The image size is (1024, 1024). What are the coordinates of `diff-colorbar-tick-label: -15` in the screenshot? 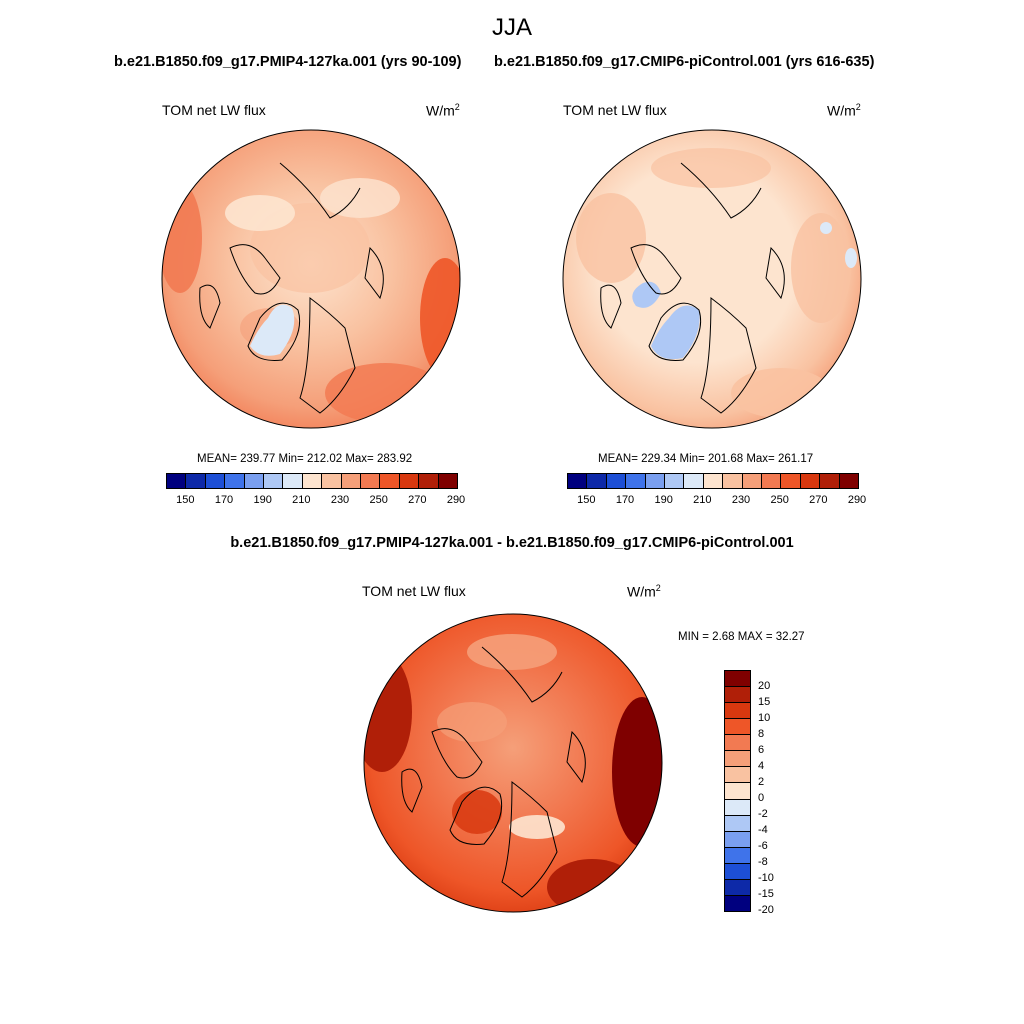 It's located at (766, 894).